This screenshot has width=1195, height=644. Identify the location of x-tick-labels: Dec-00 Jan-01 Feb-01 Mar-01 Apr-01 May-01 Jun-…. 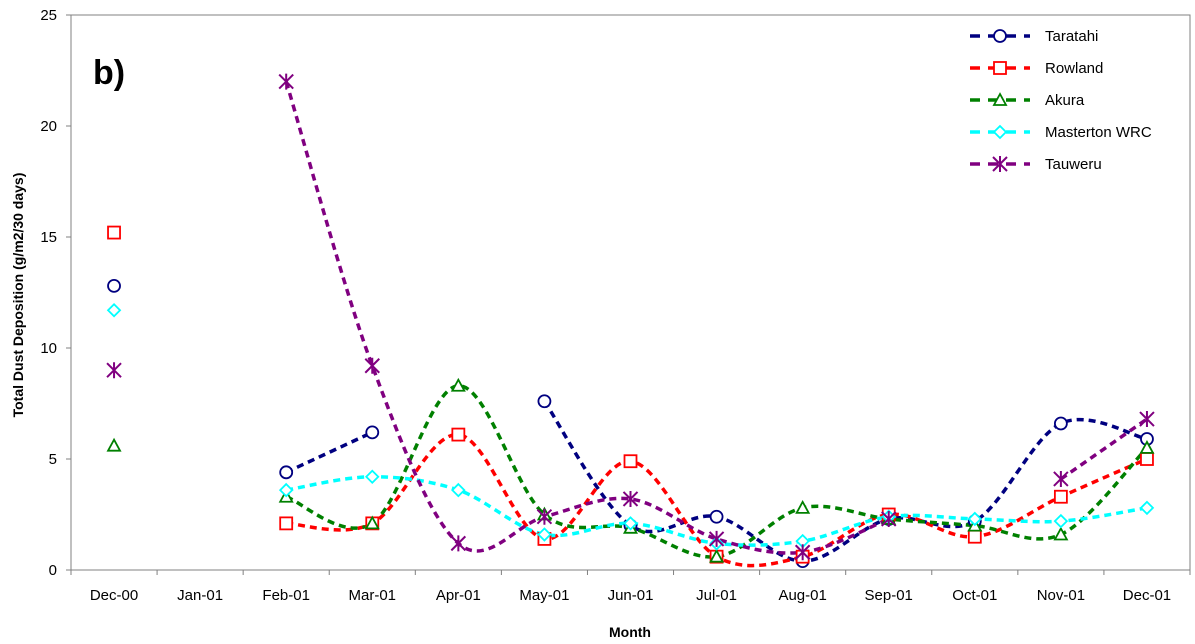
(630, 595).